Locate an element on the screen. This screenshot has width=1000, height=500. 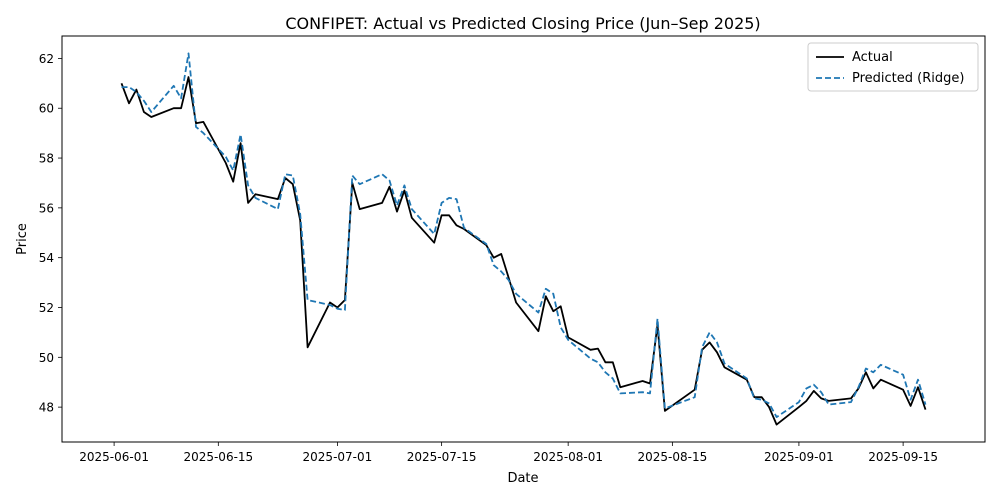
y-tick-label: 58 is located at coordinates (46, 159).